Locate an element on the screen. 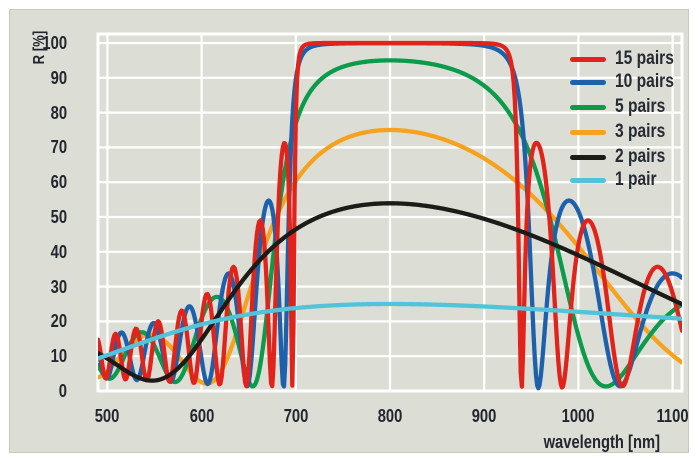 This screenshot has height=468, width=700. y-tick-40: 40 is located at coordinates (58, 252).